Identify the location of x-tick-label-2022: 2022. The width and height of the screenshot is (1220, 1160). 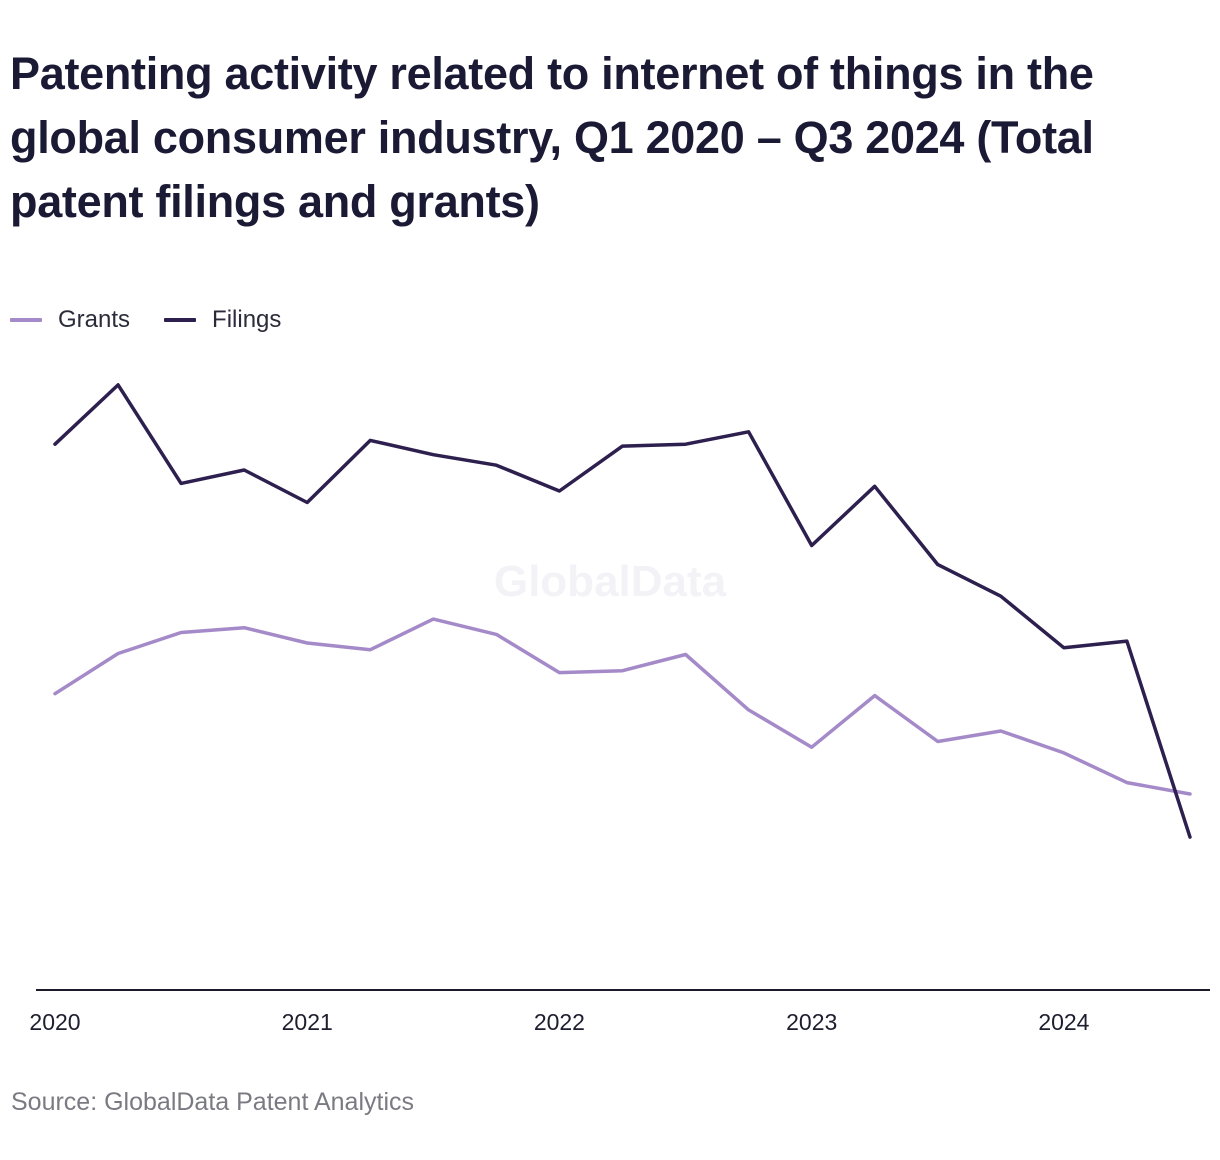
(559, 1022).